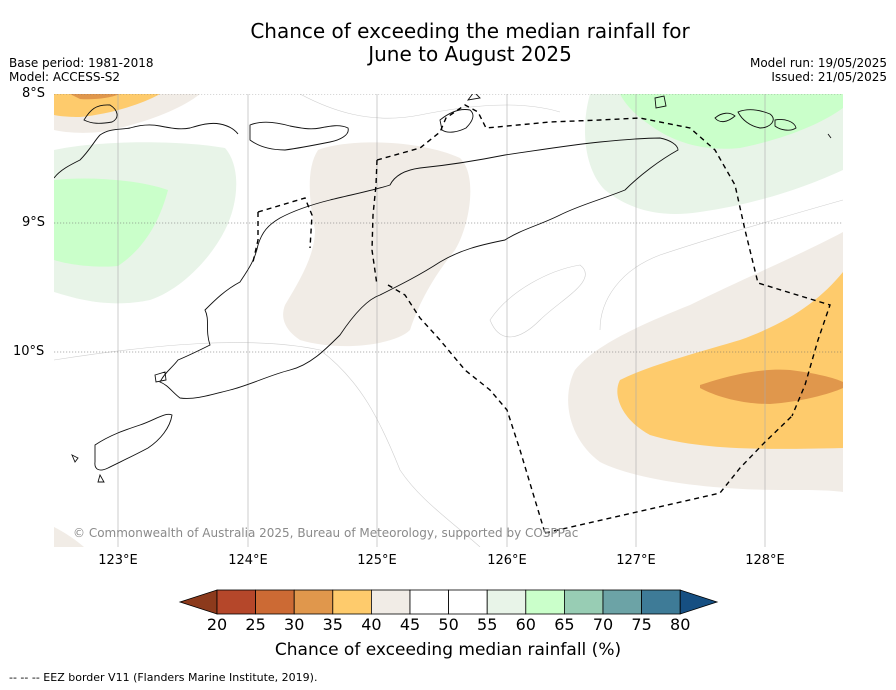 This screenshot has height=690, width=896. What do you see at coordinates (255, 624) in the screenshot?
I see `colorbar-tick-label: 25` at bounding box center [255, 624].